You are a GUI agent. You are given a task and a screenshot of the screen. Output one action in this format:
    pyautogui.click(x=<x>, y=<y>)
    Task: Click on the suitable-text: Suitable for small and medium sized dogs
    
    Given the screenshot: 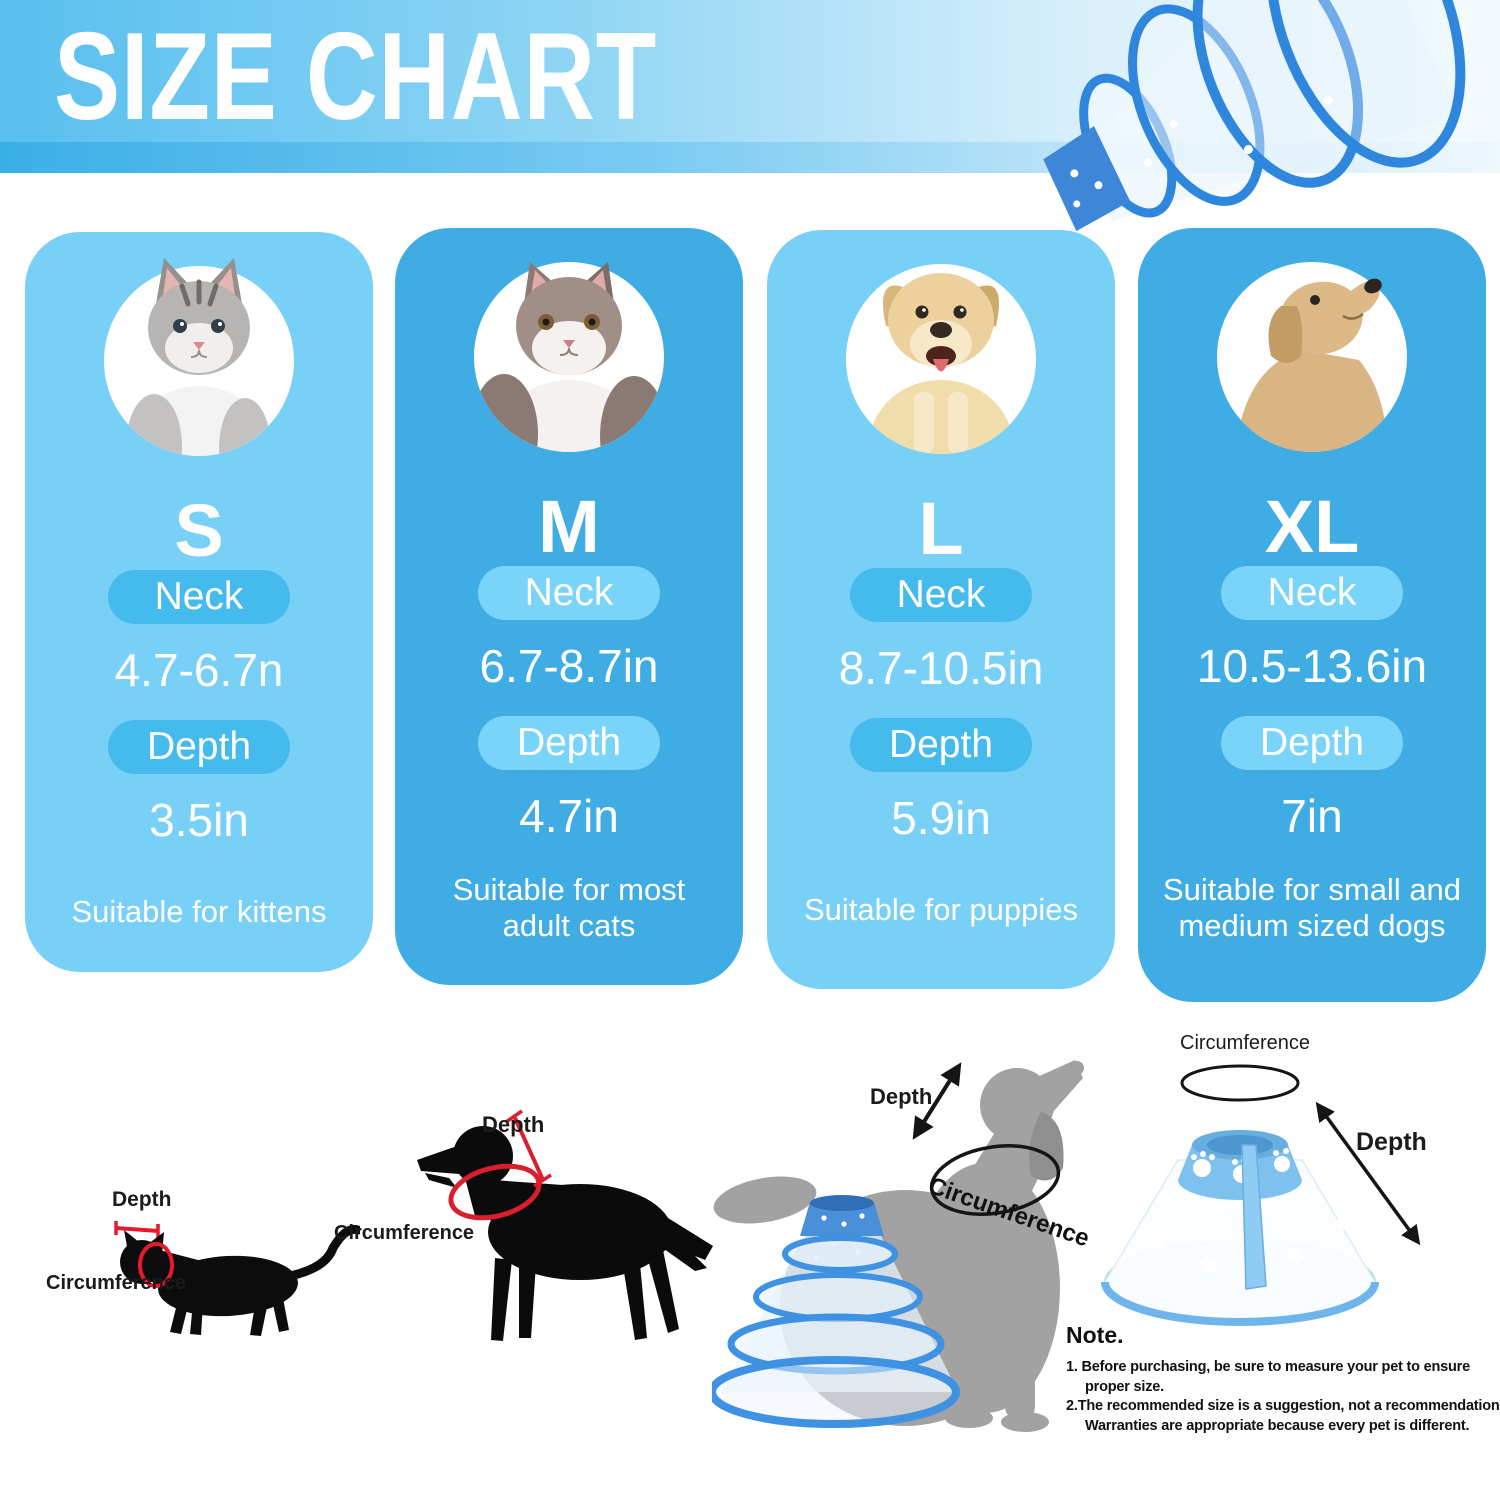 What is the action you would take?
    pyautogui.click(x=1312, y=907)
    